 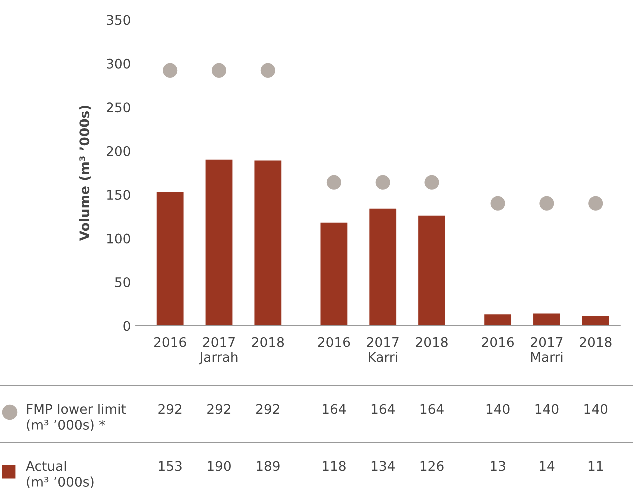 I want to click on data-label: 126, so click(x=432, y=466).